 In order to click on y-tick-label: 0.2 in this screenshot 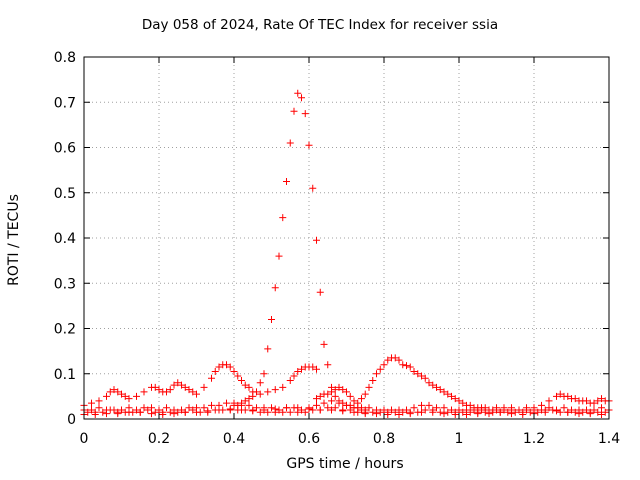, I will do `click(65, 330)`.